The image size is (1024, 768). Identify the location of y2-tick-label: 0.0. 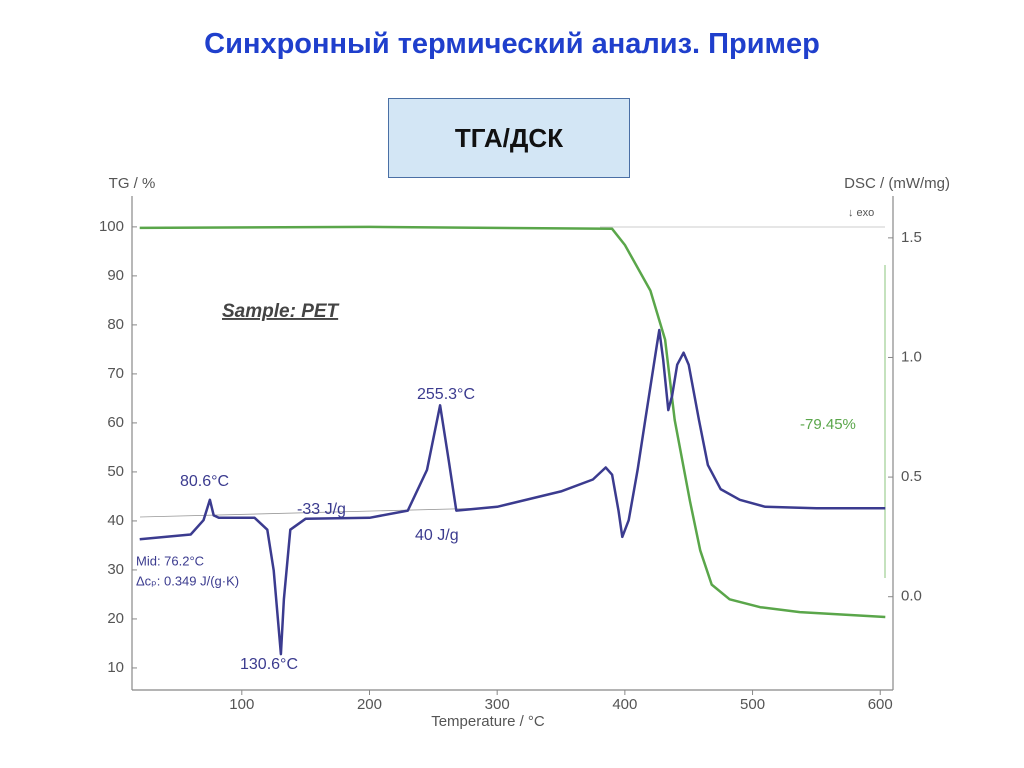
(911, 596).